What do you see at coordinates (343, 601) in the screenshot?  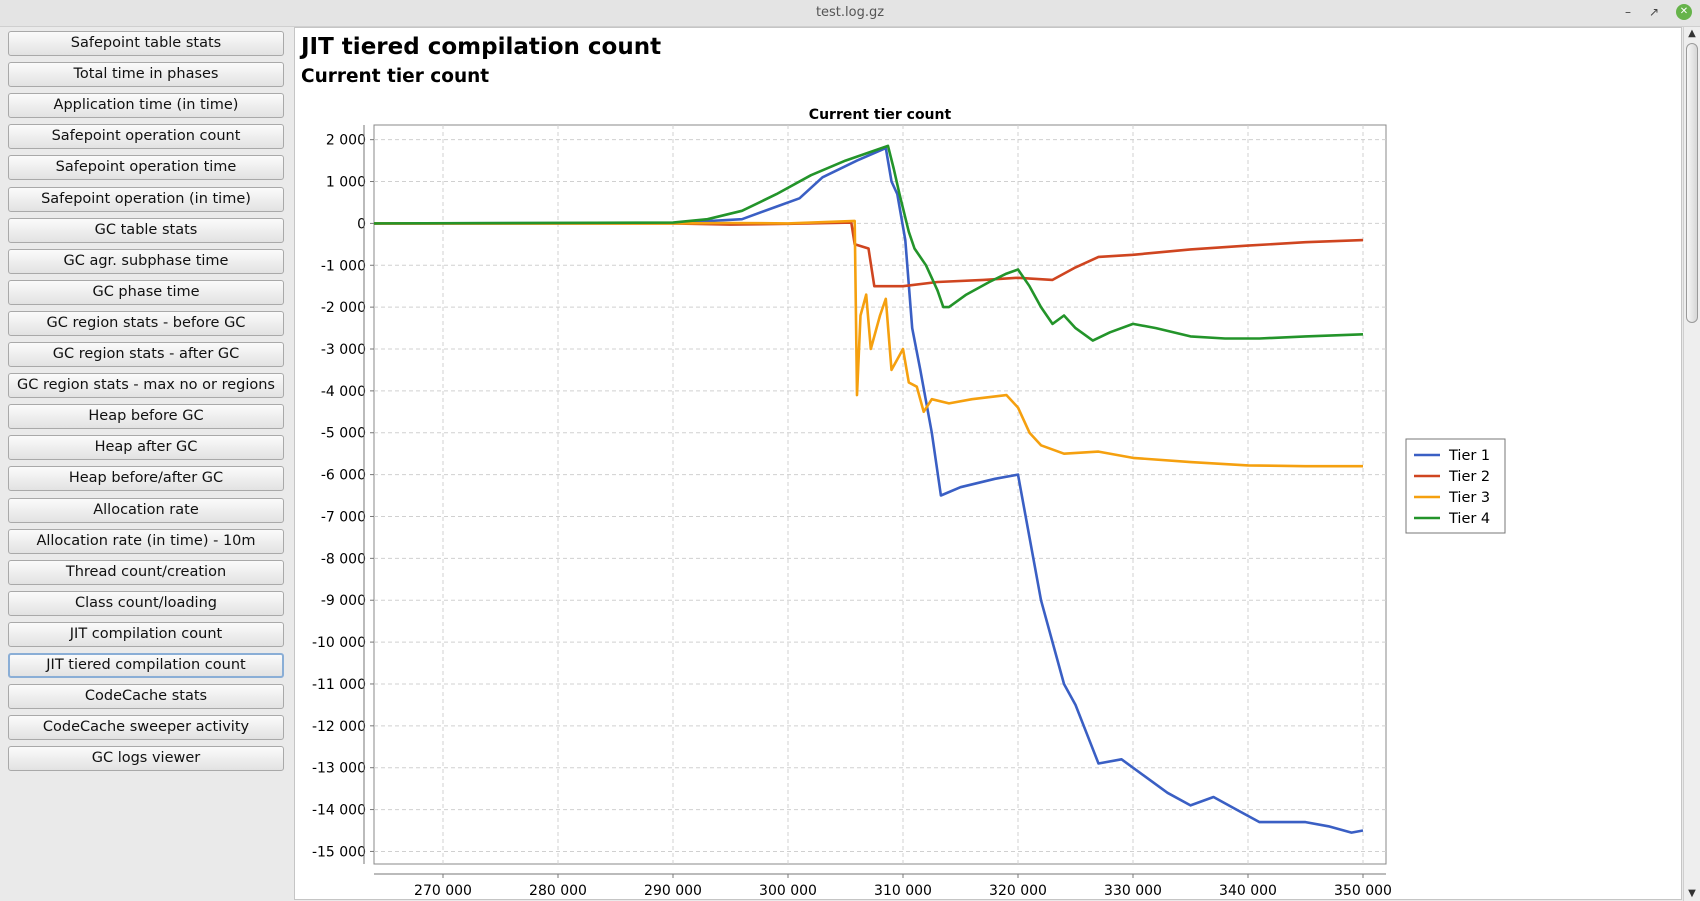 I see `y-tick-label: -9 000` at bounding box center [343, 601].